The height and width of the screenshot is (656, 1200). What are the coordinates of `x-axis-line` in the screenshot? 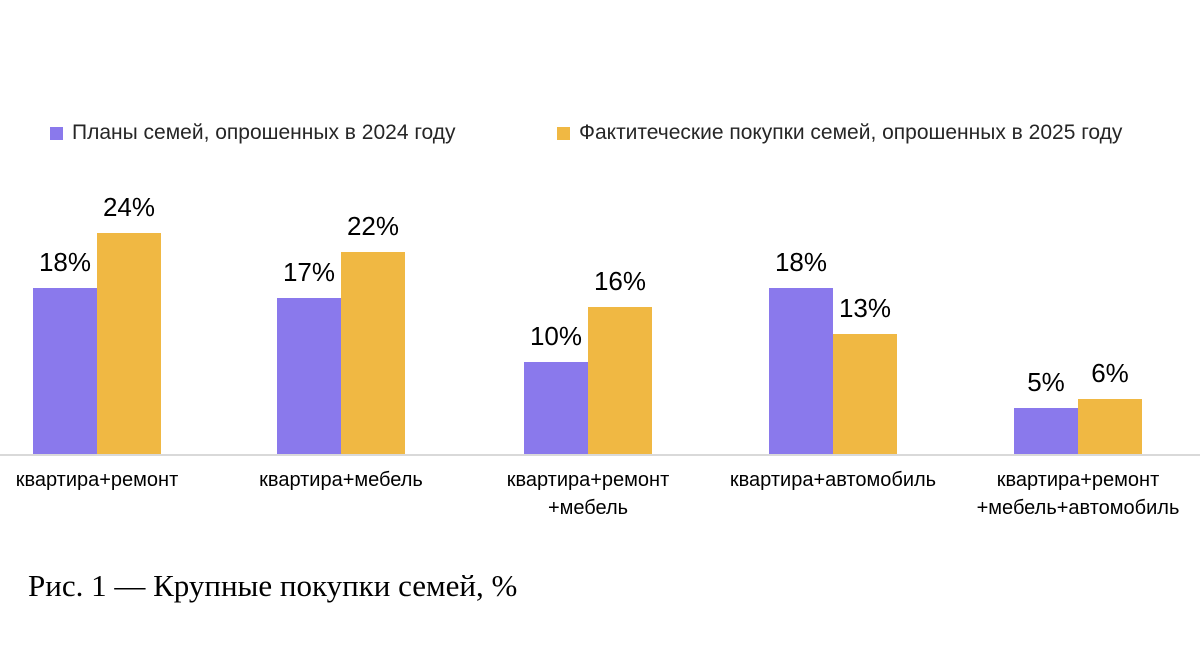 It's located at (600, 455).